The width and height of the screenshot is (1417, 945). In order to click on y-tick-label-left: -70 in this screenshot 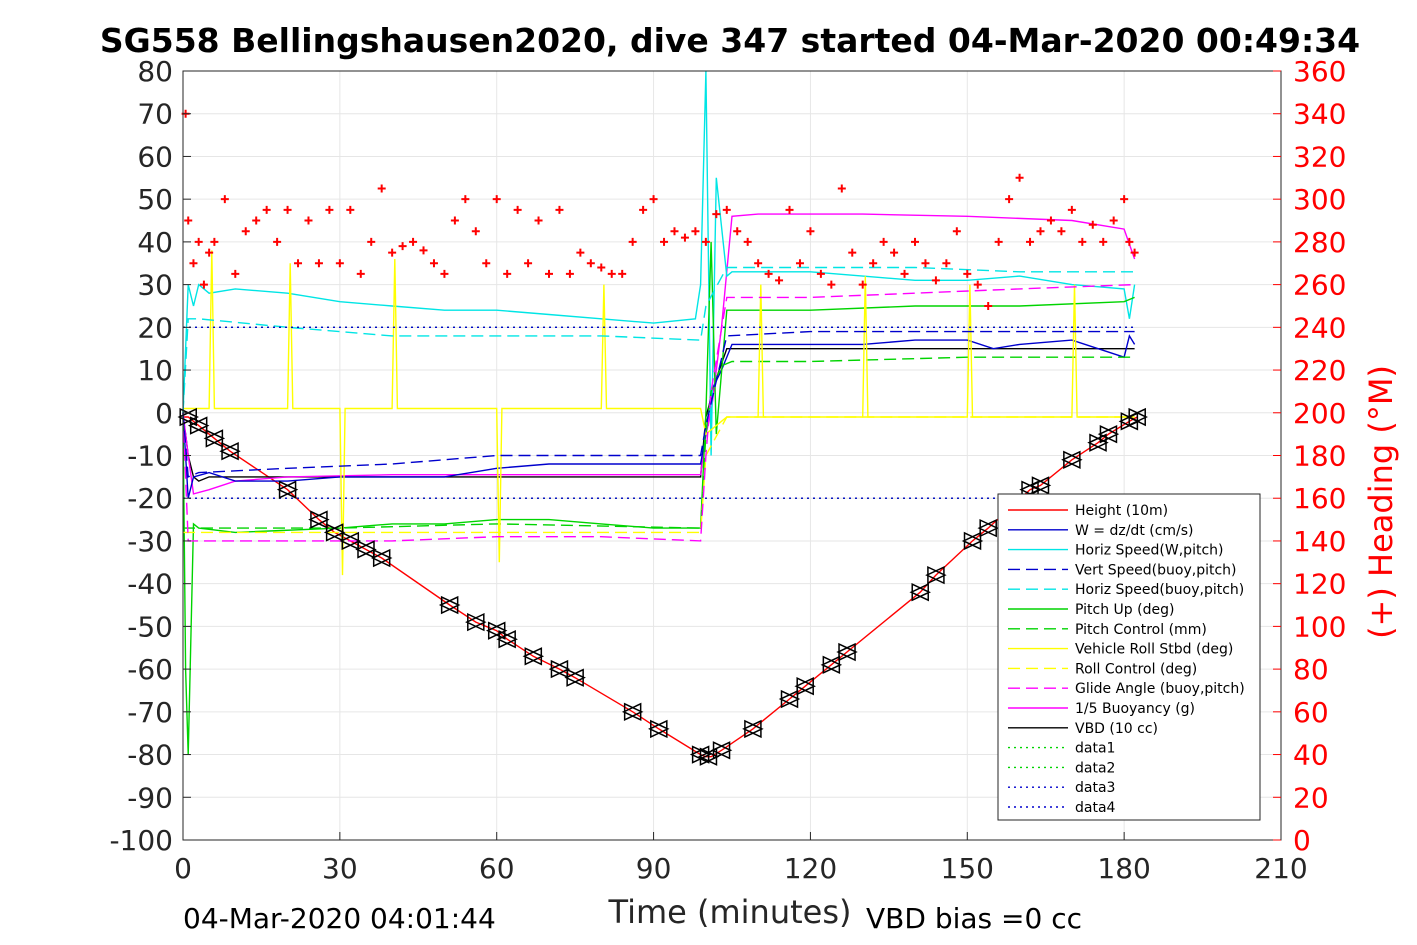, I will do `click(150, 712)`.